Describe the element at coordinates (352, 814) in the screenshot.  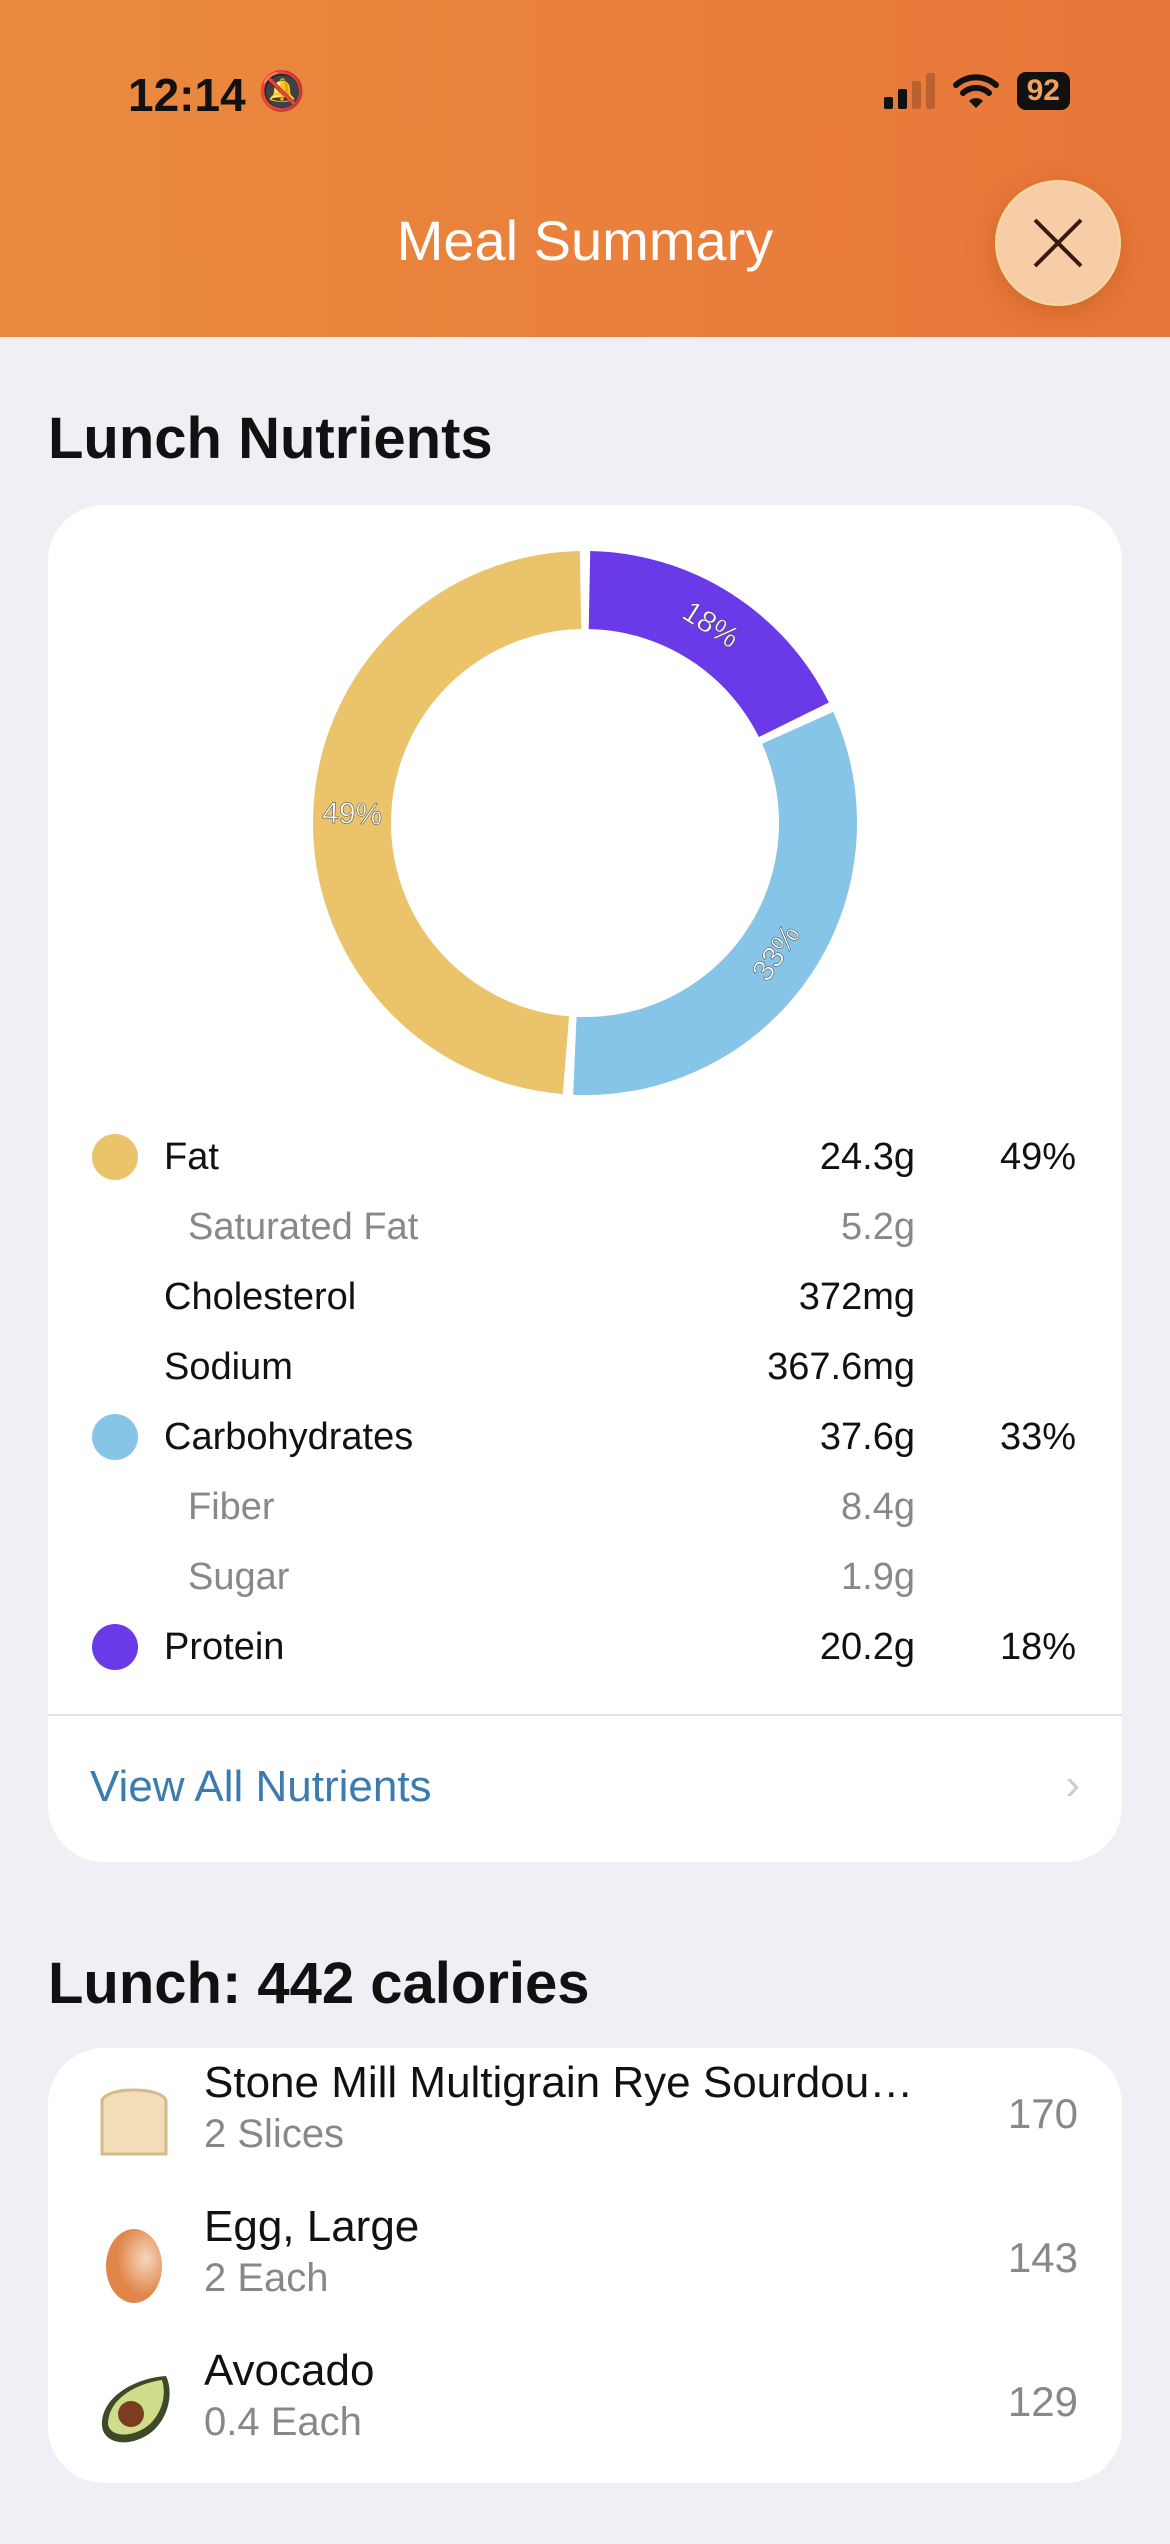
I see `donut-label: 49%` at that location.